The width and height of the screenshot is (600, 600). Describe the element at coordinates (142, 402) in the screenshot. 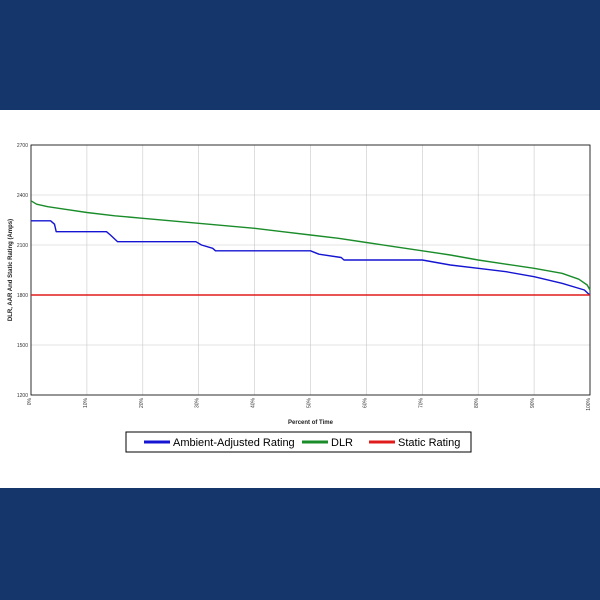

I see `x-tick-label: 20%` at that location.